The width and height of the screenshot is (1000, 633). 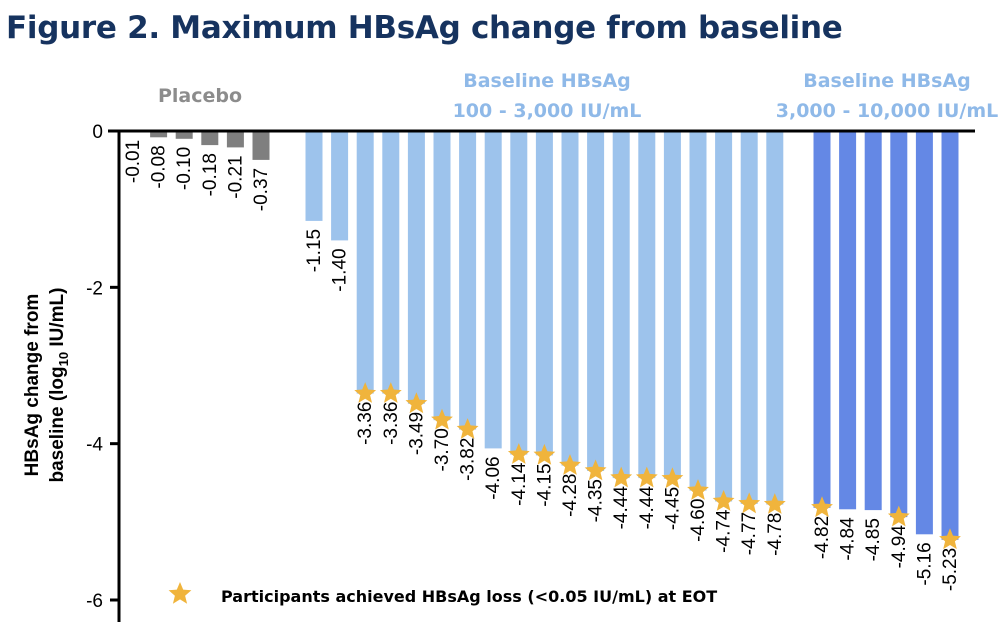 What do you see at coordinates (97, 132) in the screenshot?
I see `y-tick-label: 0` at bounding box center [97, 132].